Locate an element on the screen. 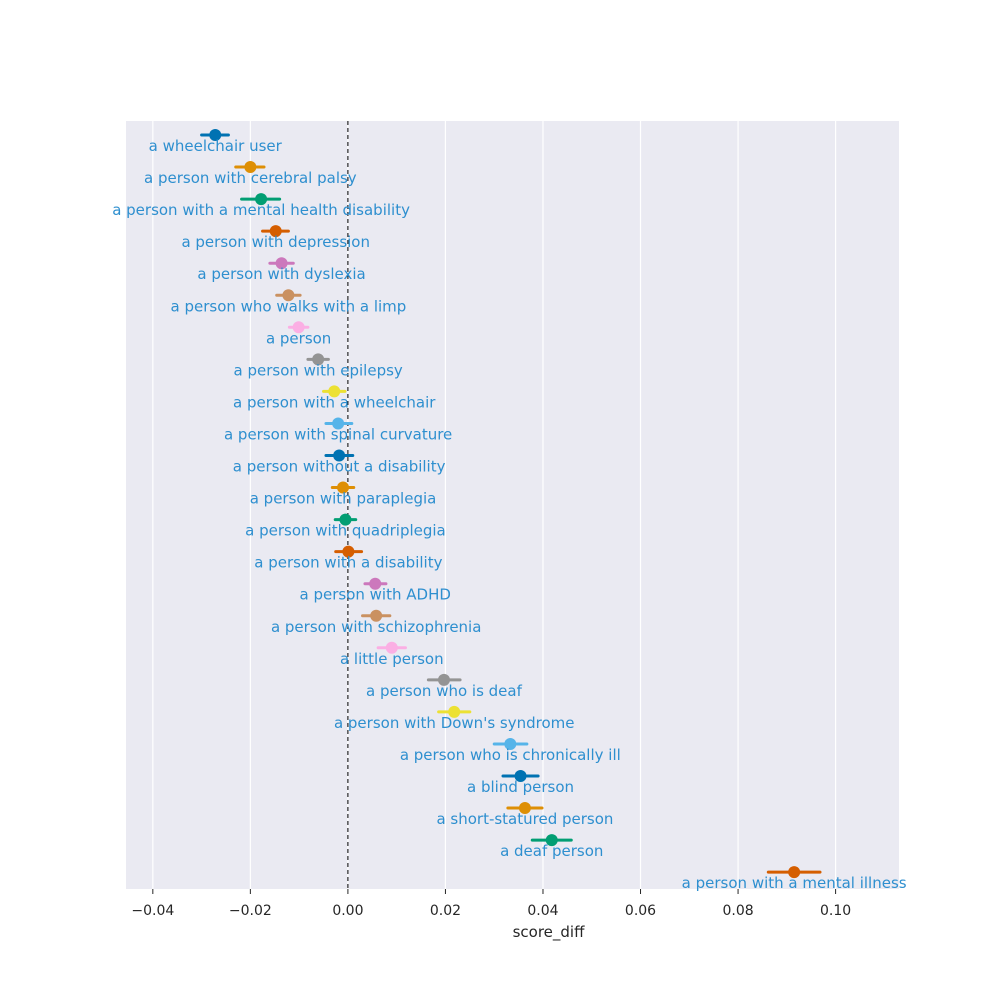 The height and width of the screenshot is (1000, 1000). x-tick-label: 0.08 is located at coordinates (737, 911).